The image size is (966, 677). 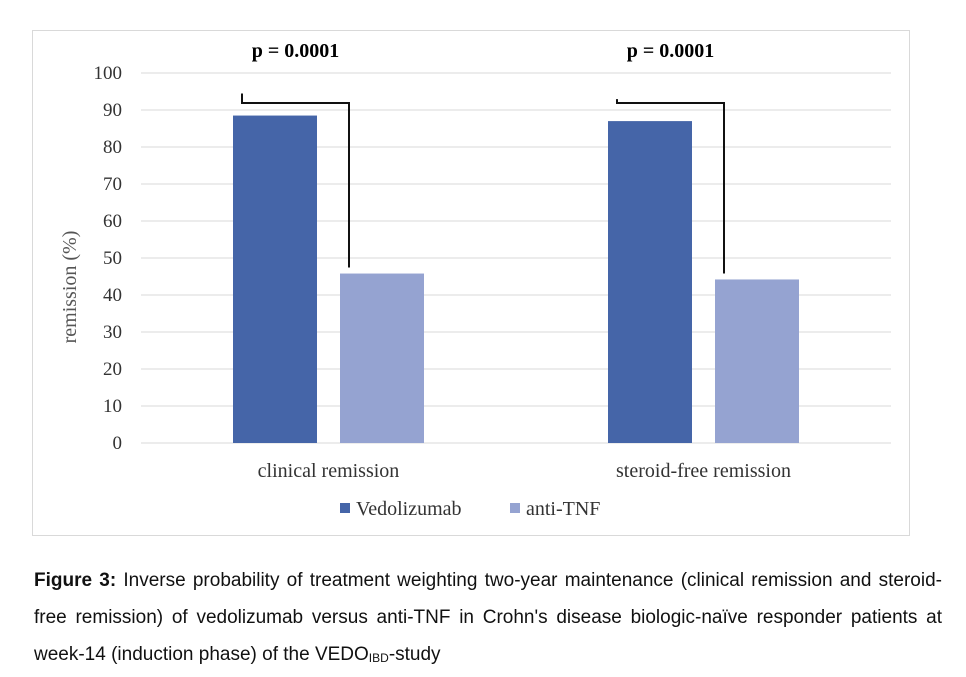 What do you see at coordinates (112, 221) in the screenshot?
I see `y-tick-label: 60` at bounding box center [112, 221].